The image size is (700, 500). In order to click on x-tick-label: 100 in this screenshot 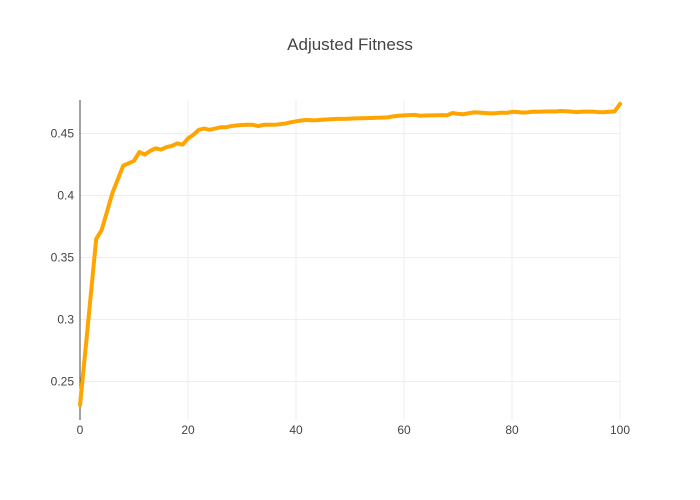, I will do `click(620, 430)`.